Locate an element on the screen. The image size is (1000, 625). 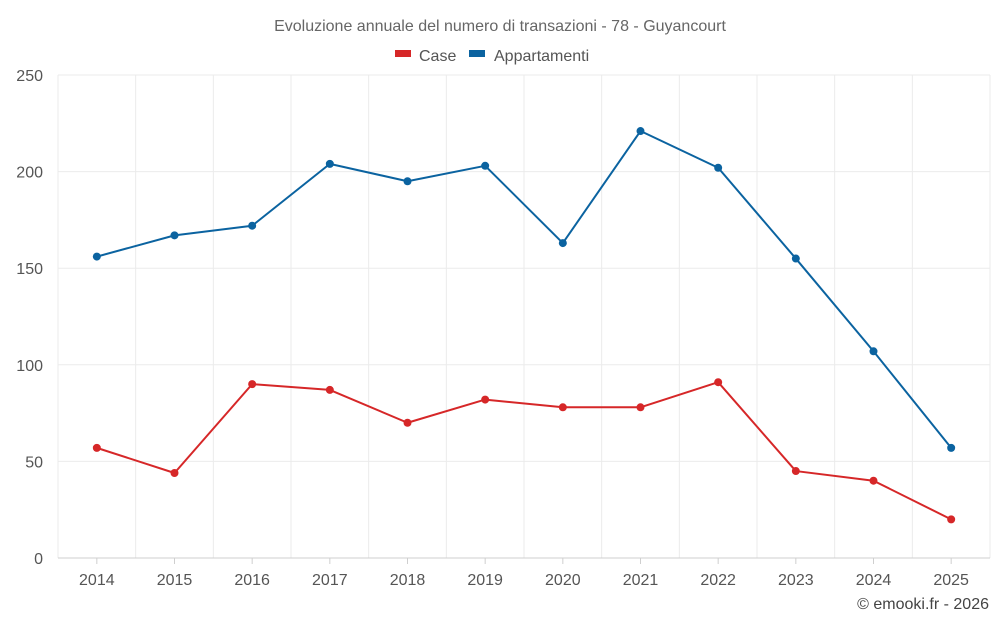
credit-text: © emooki.fr - 2026 is located at coordinates (923, 604).